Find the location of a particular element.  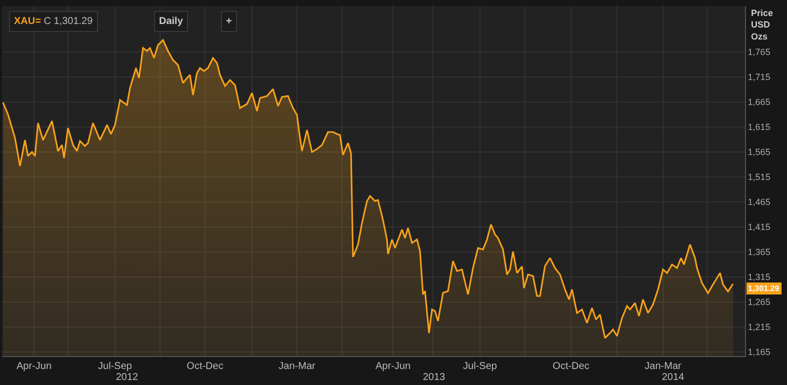

y-axis-title: Price USD Ozs is located at coordinates (762, 25).